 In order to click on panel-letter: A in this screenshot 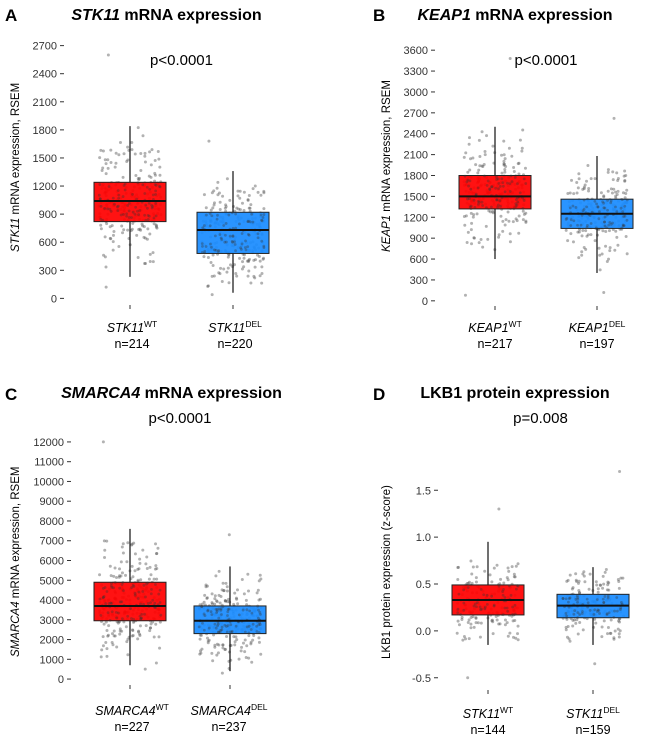, I will do `click(11, 15)`.